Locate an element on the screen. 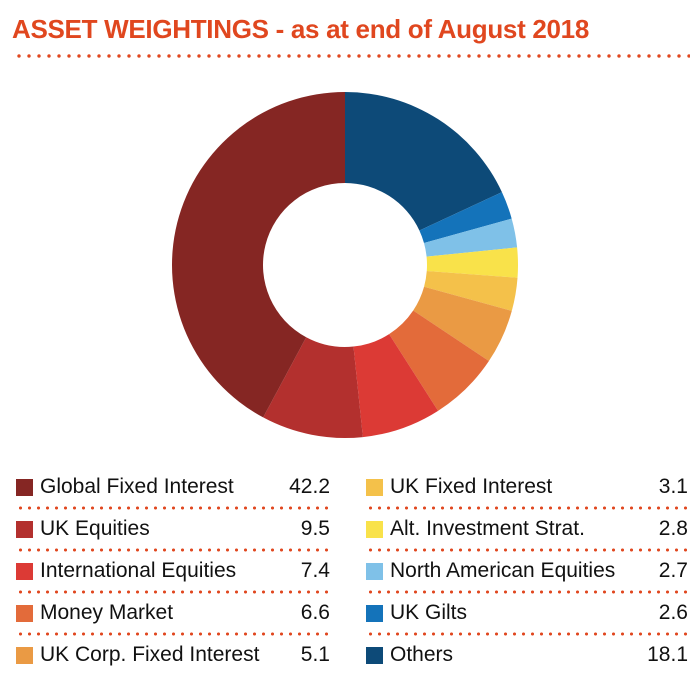 The image size is (700, 697). legend-item-uk-gilts: UK Gilts 2.6 is located at coordinates (527, 613).